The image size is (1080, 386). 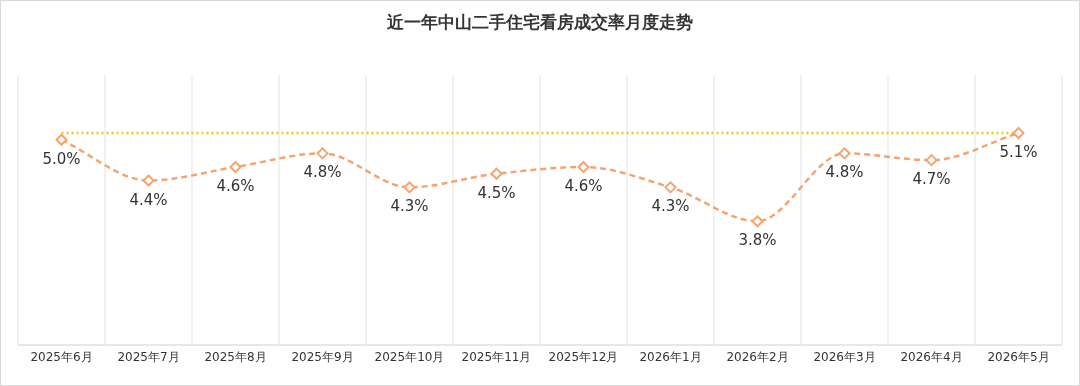 I want to click on x-tick-label: 2025年6月, so click(x=61, y=357).